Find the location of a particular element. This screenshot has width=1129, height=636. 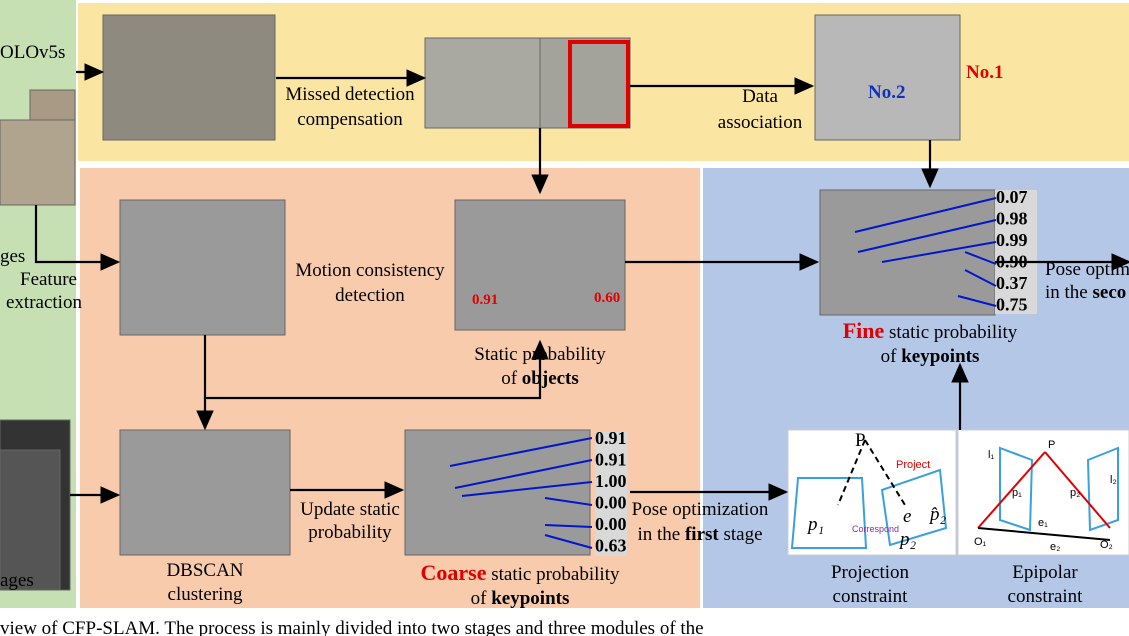

keypoint-probability: 0.75 is located at coordinates (1012, 305).